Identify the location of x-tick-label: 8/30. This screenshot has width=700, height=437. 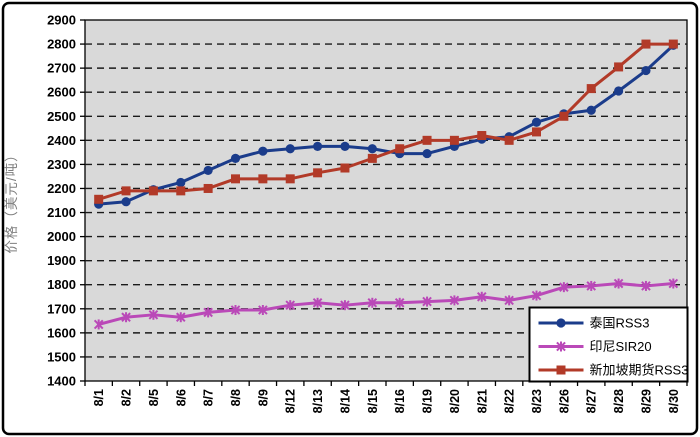
(674, 401).